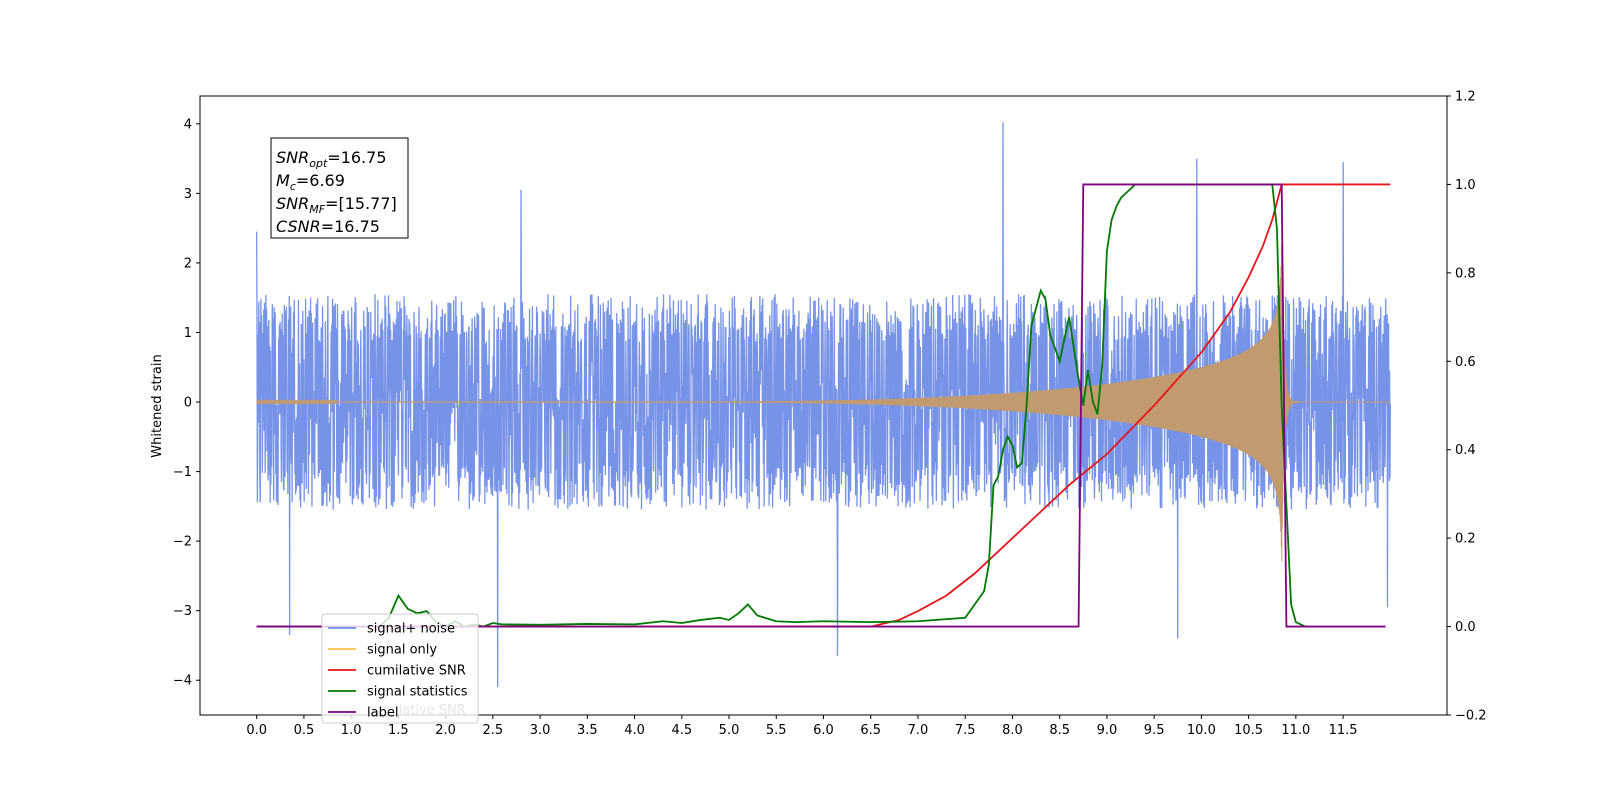 This screenshot has width=1600, height=800. I want to click on legend-label: cumilative SNR, so click(416, 671).